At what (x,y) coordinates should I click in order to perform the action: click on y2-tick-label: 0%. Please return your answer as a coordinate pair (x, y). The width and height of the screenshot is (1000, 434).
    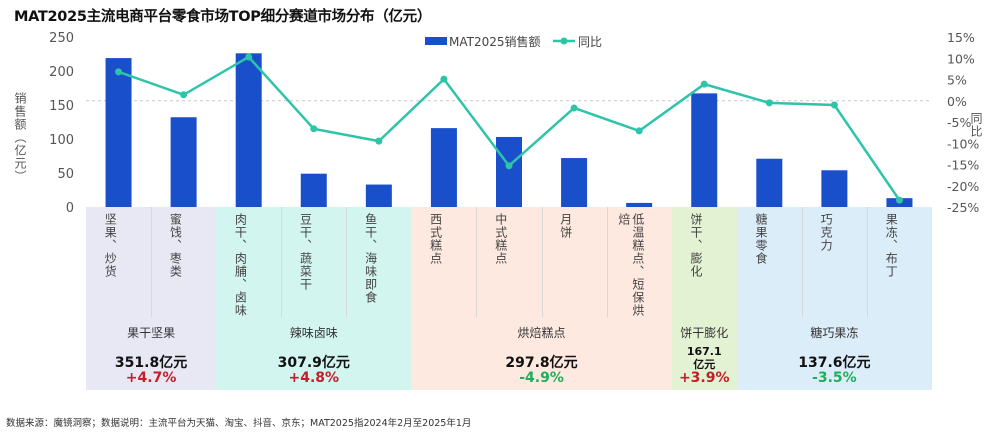
    Looking at the image, I should click on (957, 101).